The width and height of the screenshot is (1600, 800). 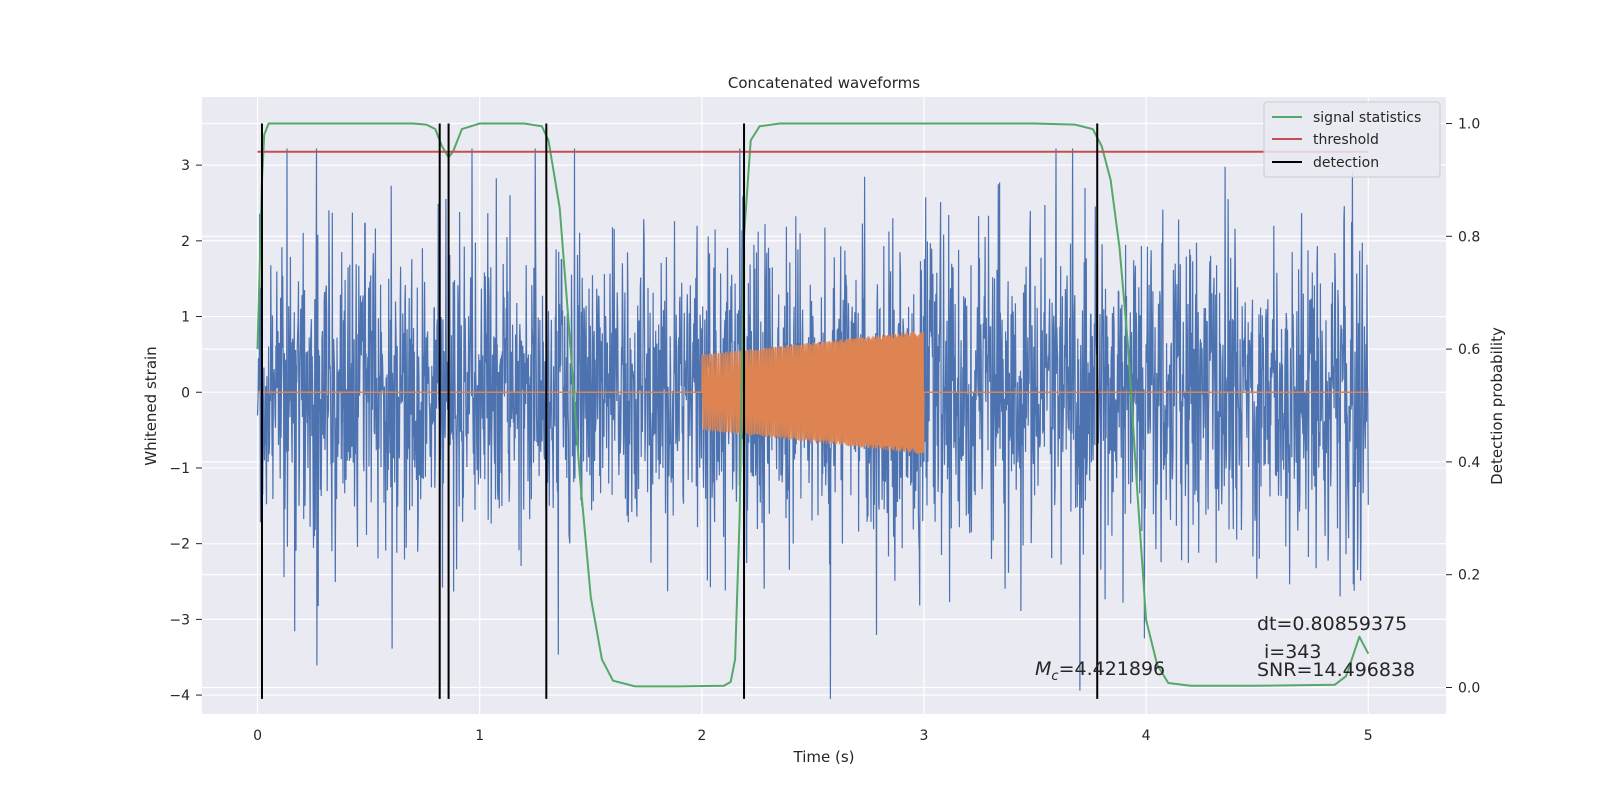 I want to click on y-tick-label-5: 1, so click(x=185, y=318).